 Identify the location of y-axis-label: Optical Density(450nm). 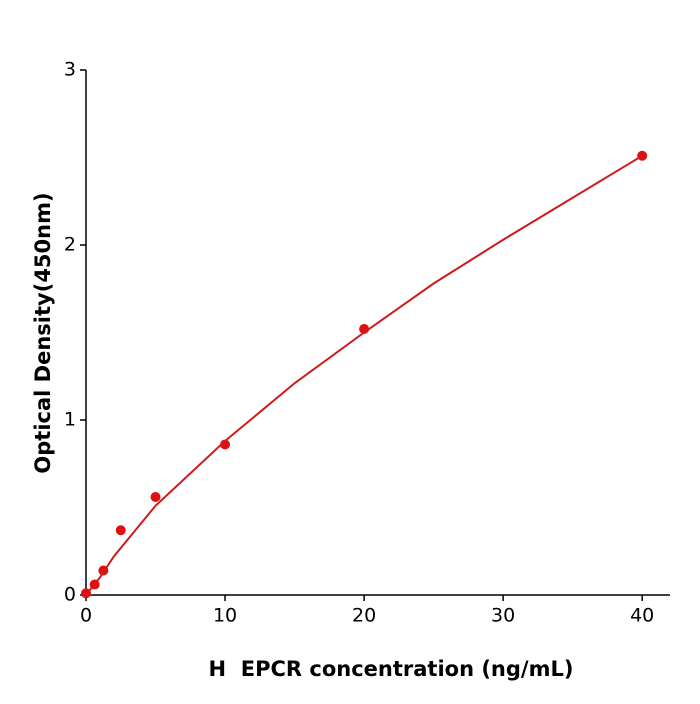
(43, 332).